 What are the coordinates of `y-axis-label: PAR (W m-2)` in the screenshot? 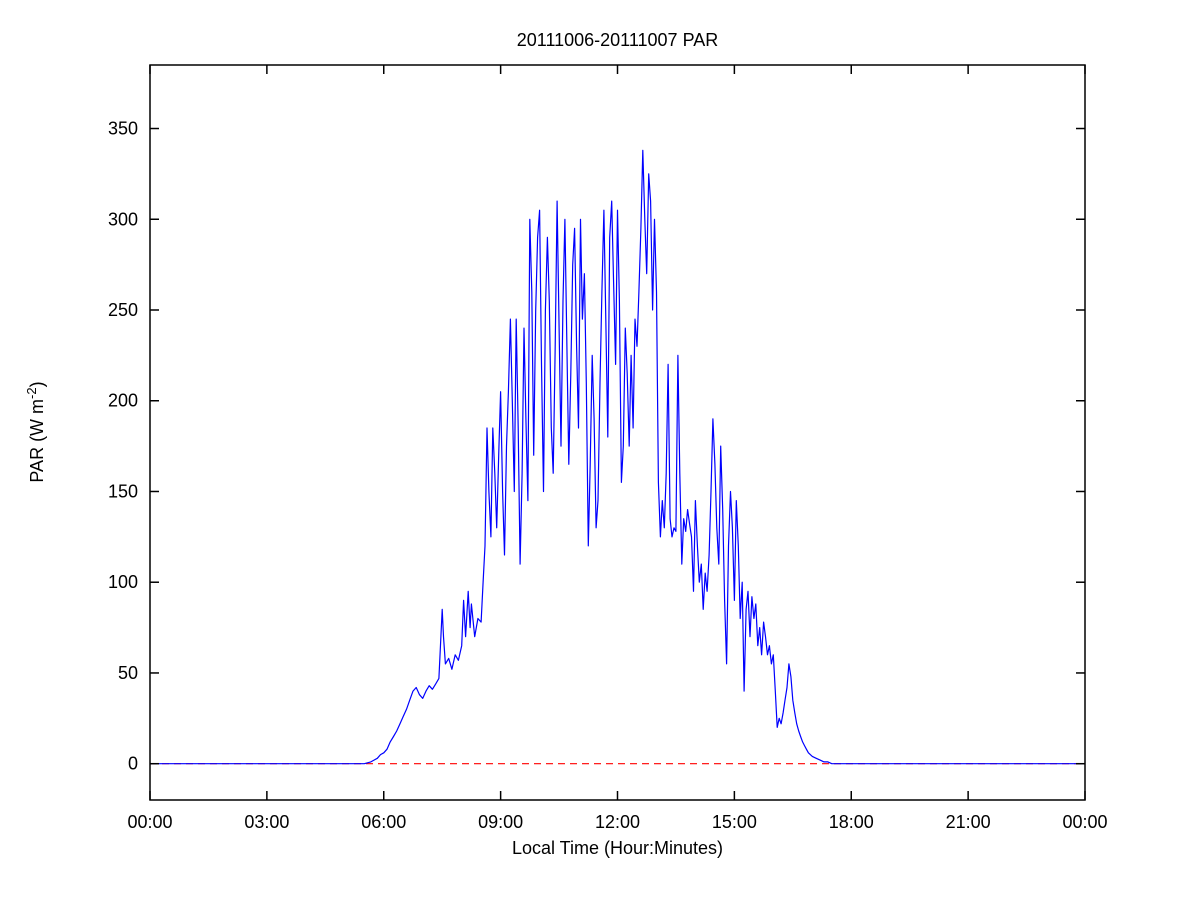 It's located at (36, 431).